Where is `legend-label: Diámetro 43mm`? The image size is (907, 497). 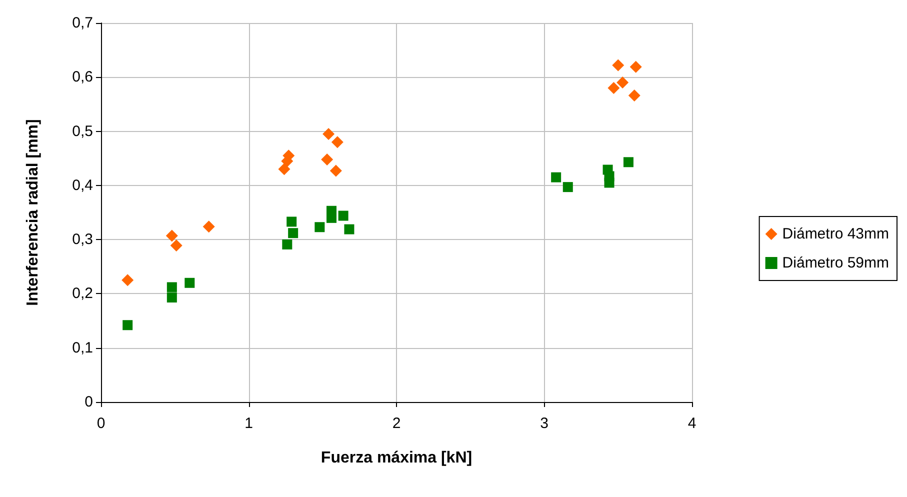 legend-label: Diámetro 43mm is located at coordinates (836, 234).